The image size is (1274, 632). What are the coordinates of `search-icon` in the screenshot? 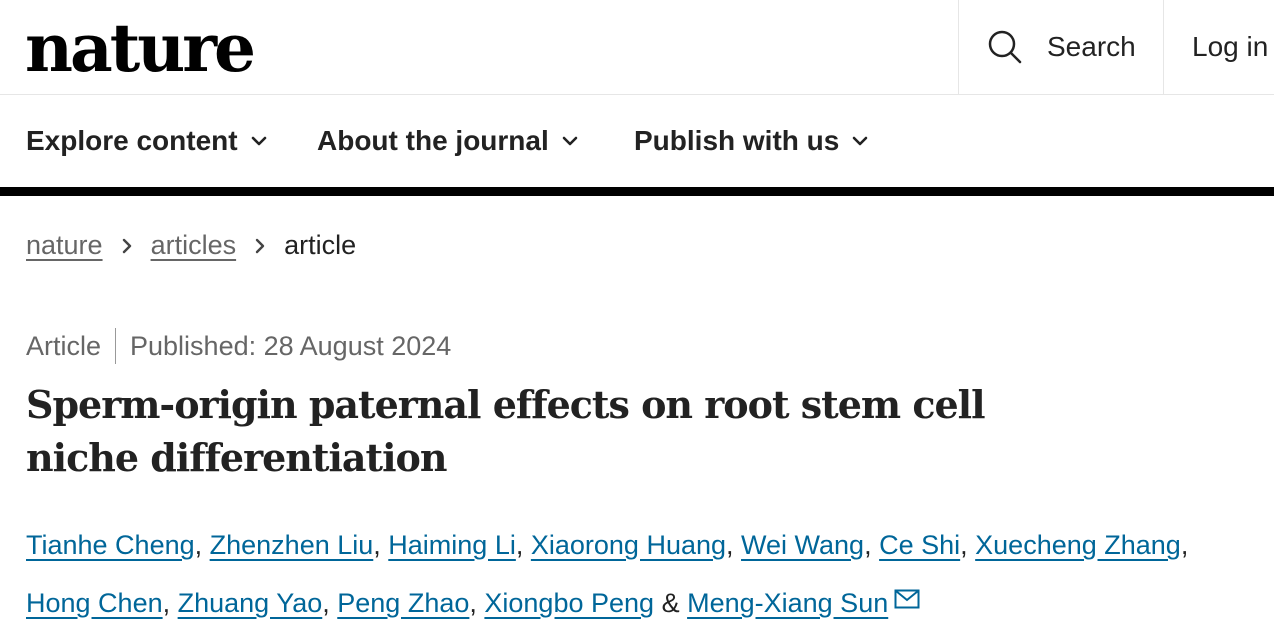 It's located at (1005, 47).